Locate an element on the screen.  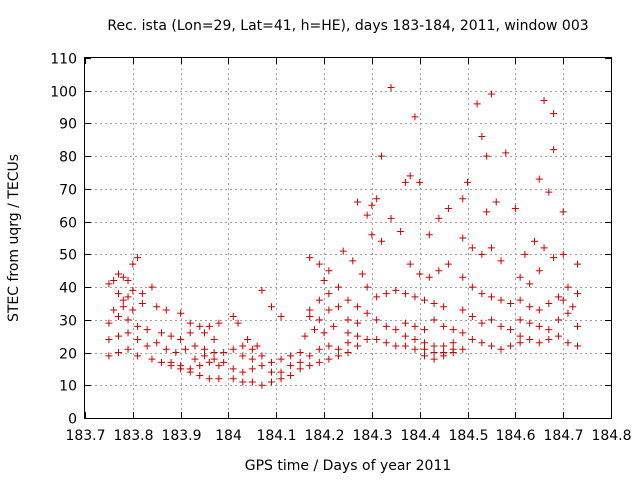
y-tick-label: 40 is located at coordinates (68, 289).